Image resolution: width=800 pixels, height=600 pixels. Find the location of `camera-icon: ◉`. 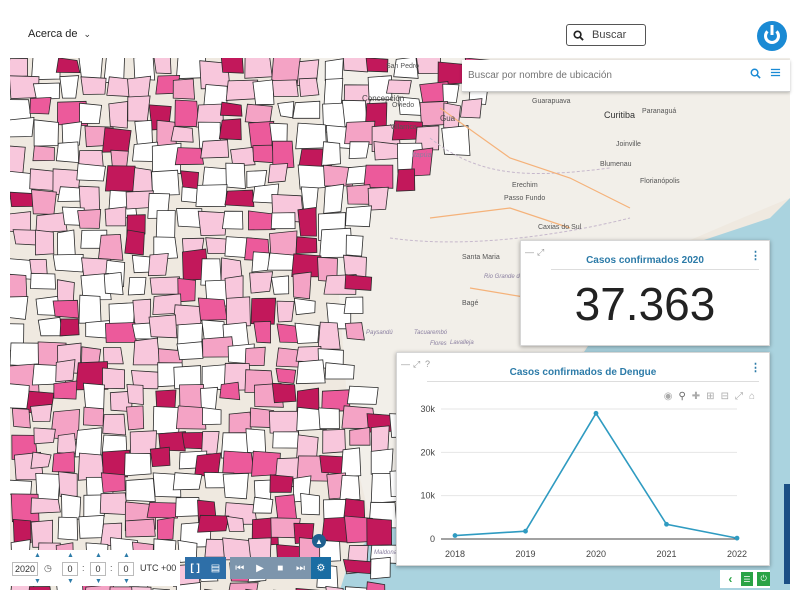

camera-icon: ◉ is located at coordinates (668, 396).